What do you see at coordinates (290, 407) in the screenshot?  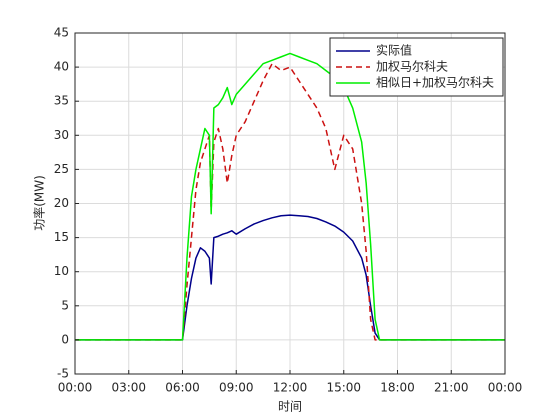 I see `x-label: 时间` at bounding box center [290, 407].